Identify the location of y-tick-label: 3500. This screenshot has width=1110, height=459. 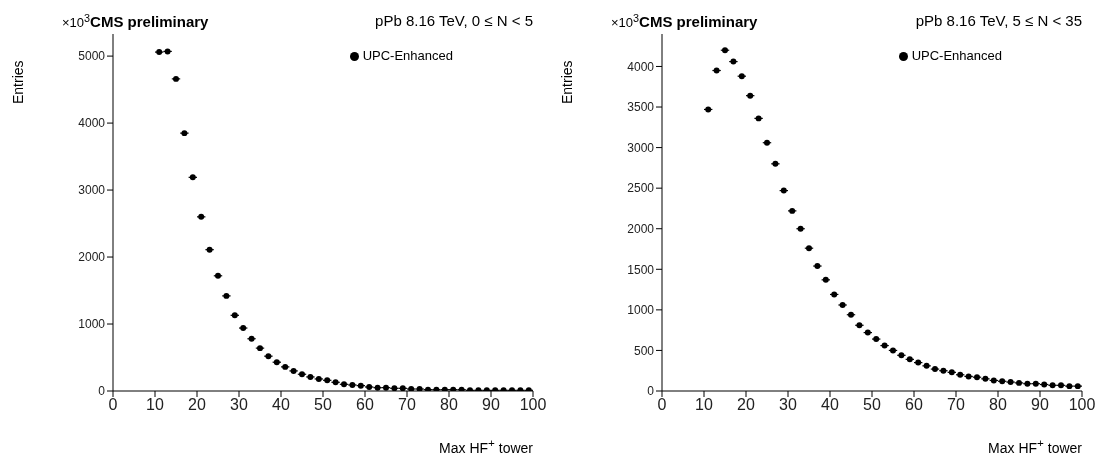
(641, 107).